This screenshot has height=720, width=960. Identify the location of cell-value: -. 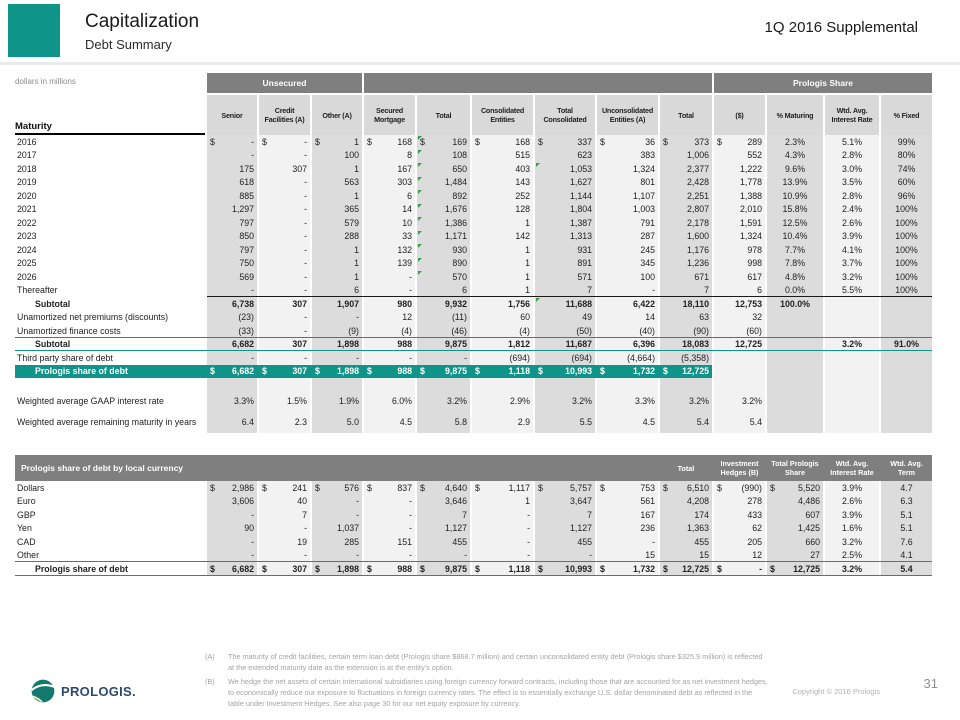
(760, 568).